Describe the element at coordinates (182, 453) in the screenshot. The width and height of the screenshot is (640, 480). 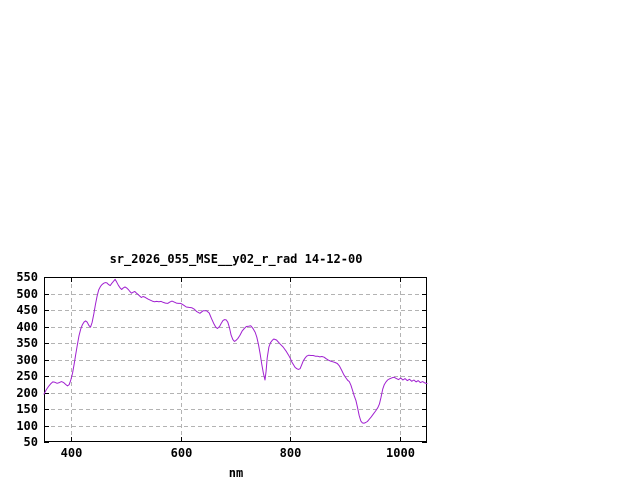
I see `x-tick-label: 600` at that location.